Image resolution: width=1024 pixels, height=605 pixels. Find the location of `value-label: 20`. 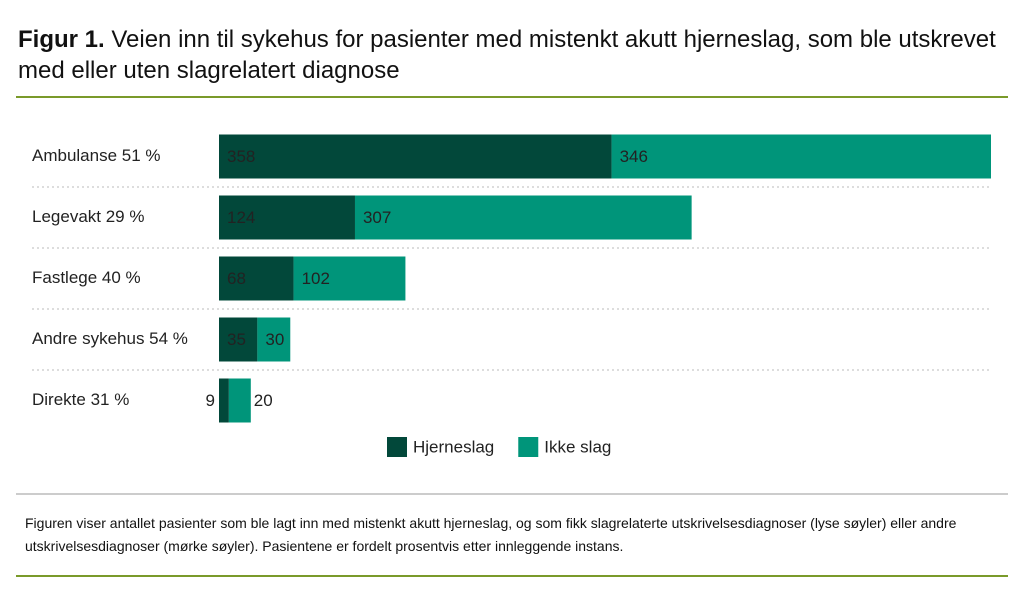

value-label: 20 is located at coordinates (263, 400).